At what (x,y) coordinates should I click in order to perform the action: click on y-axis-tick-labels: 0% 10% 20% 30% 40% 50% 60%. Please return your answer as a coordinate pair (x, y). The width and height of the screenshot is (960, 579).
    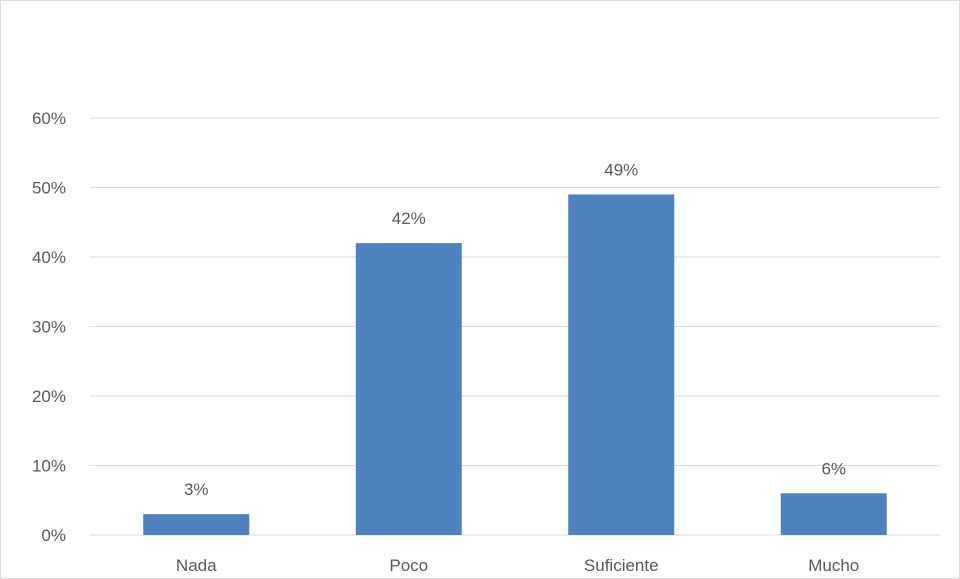
    Looking at the image, I should click on (49, 327).